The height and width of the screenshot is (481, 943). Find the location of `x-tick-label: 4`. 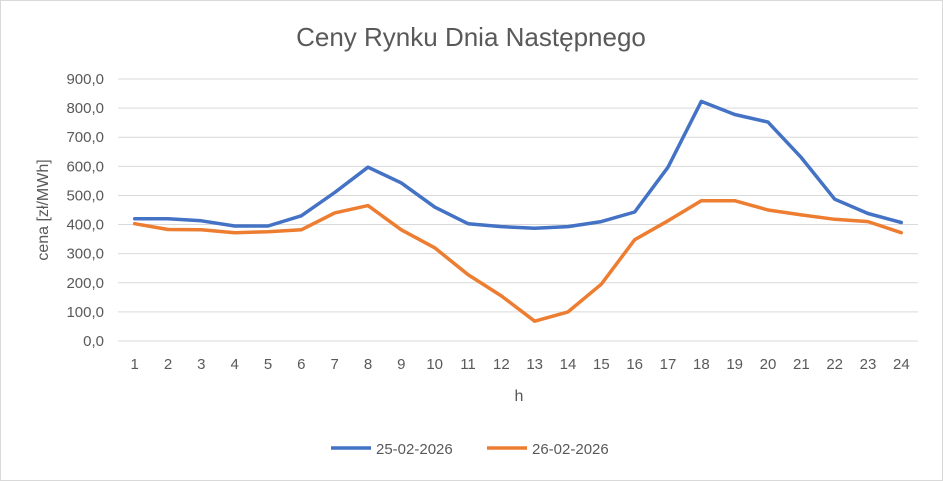

x-tick-label: 4 is located at coordinates (234, 364).